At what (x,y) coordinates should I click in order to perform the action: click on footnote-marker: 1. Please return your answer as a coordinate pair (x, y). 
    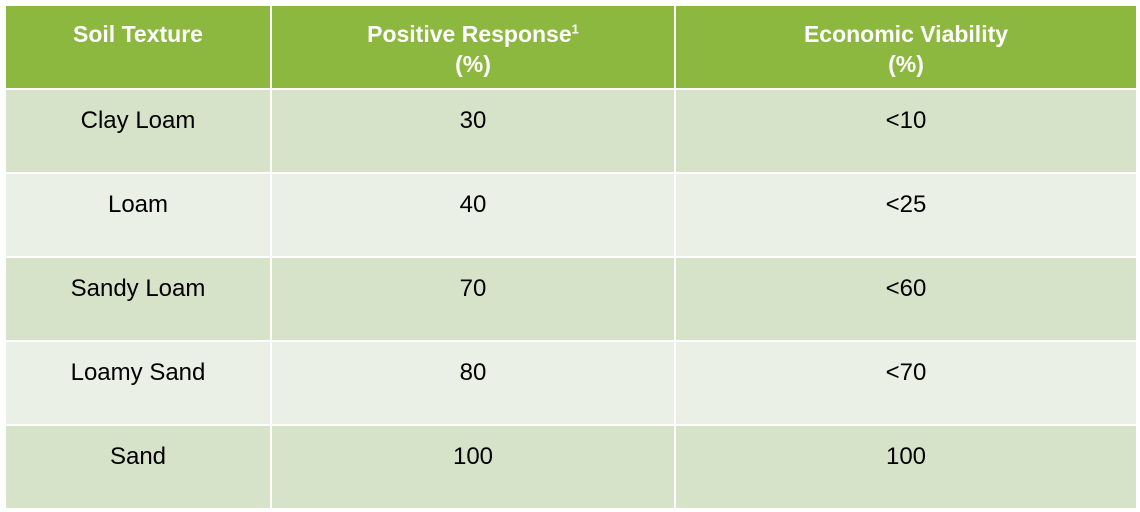
    Looking at the image, I should click on (575, 29).